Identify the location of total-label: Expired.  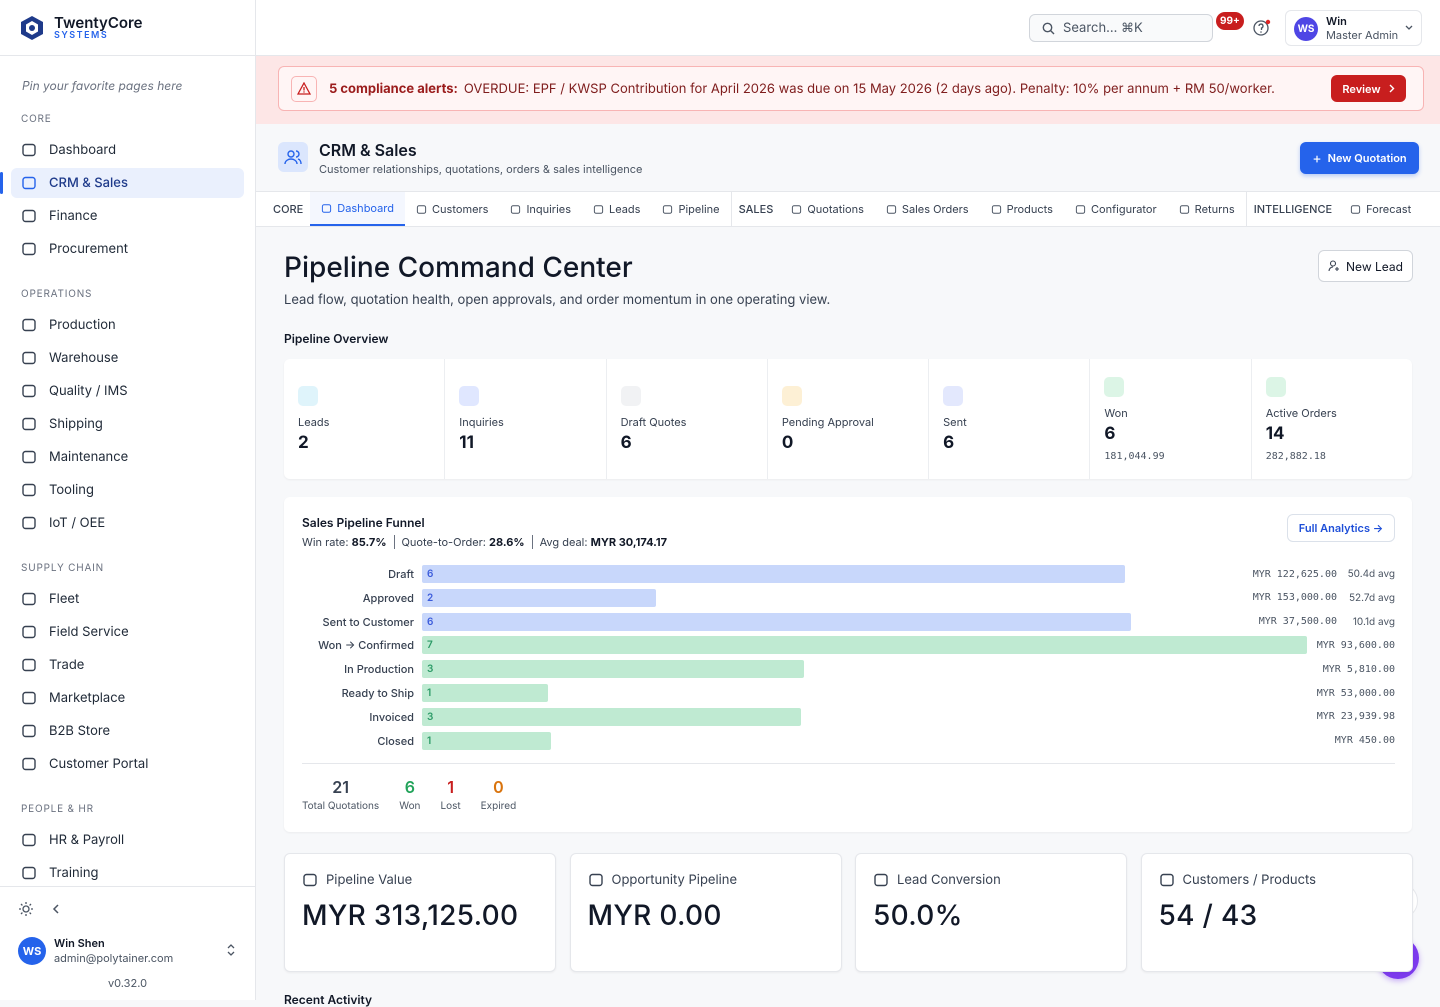
(498, 806).